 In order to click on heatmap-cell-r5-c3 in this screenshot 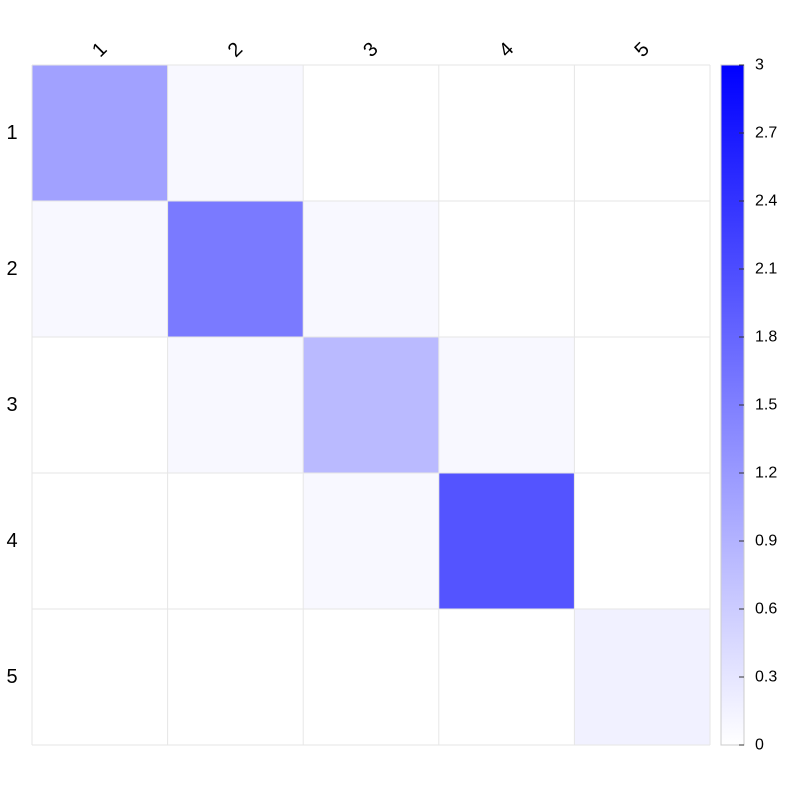, I will do `click(371, 677)`.